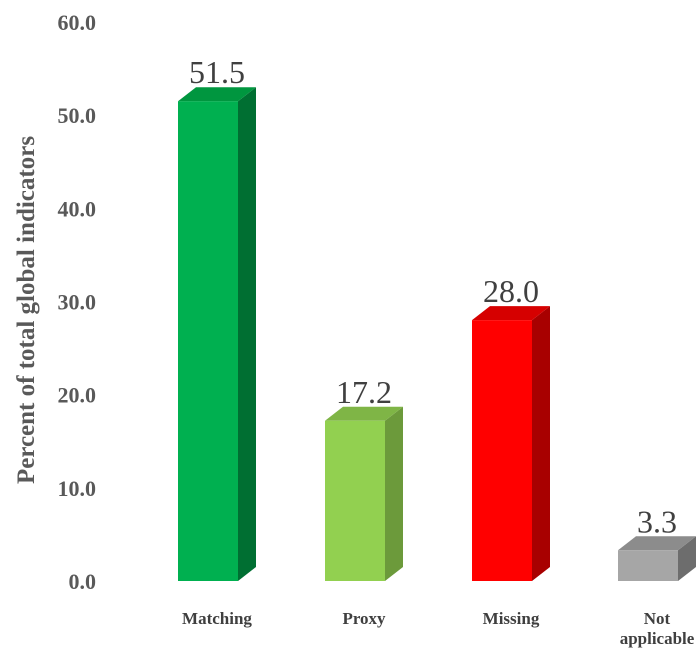 Image resolution: width=698 pixels, height=657 pixels. I want to click on category-label: Not applicable, so click(657, 628).